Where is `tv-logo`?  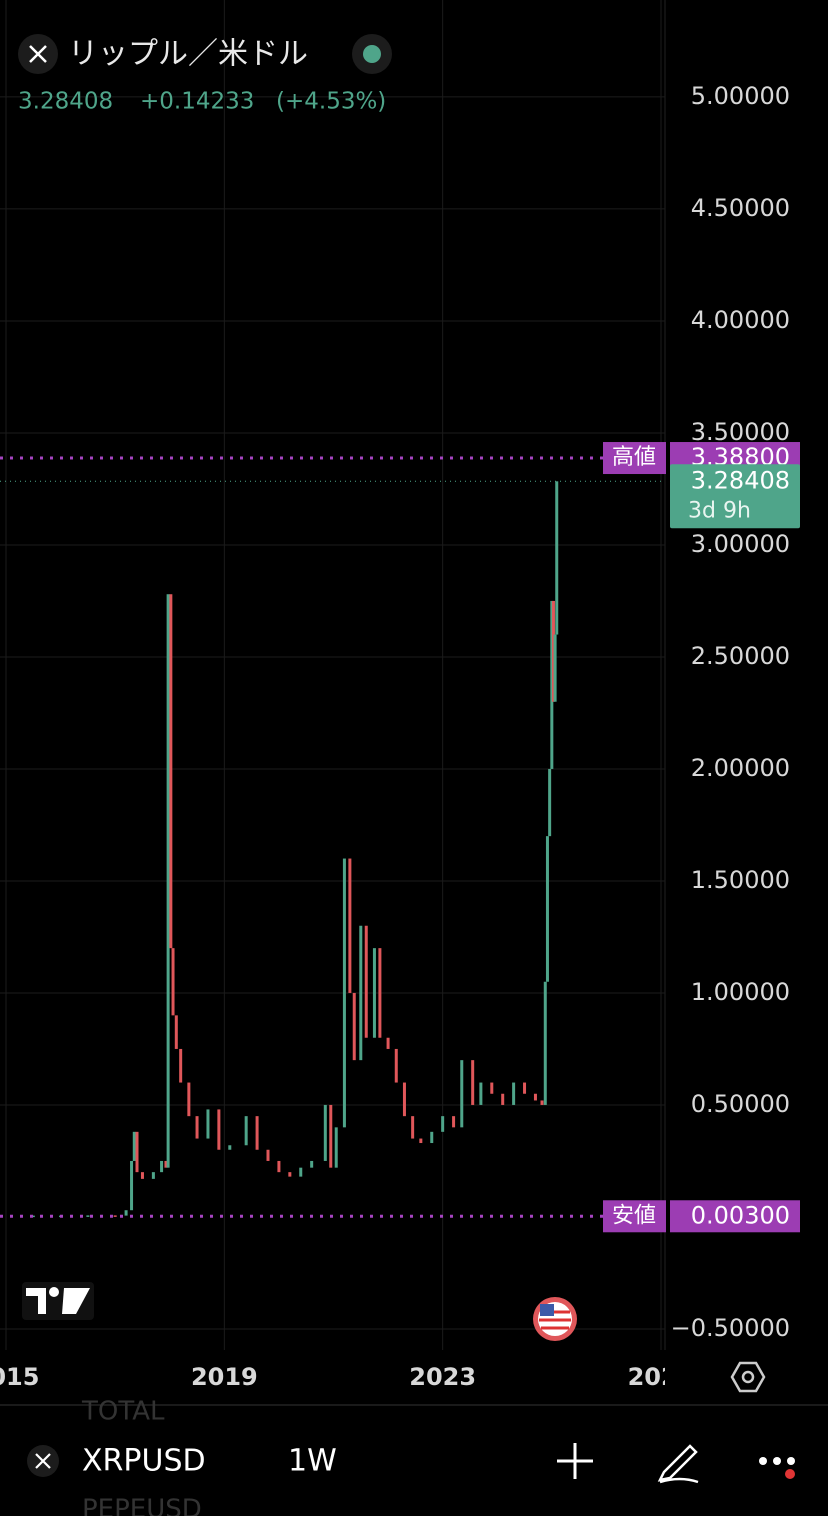
tv-logo is located at coordinates (58, 1301).